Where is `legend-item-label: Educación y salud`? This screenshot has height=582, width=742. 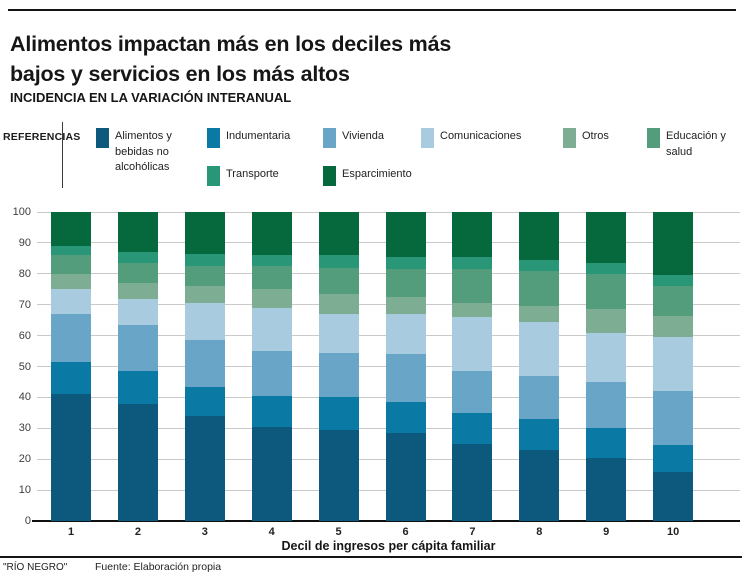 legend-item-label: Educación y salud is located at coordinates (696, 144).